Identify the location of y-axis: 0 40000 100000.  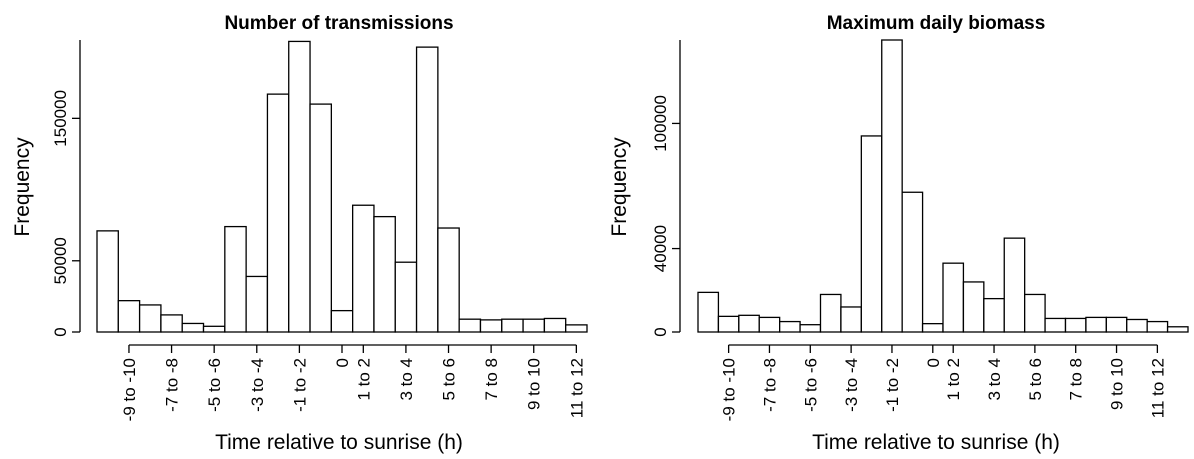
(666, 188).